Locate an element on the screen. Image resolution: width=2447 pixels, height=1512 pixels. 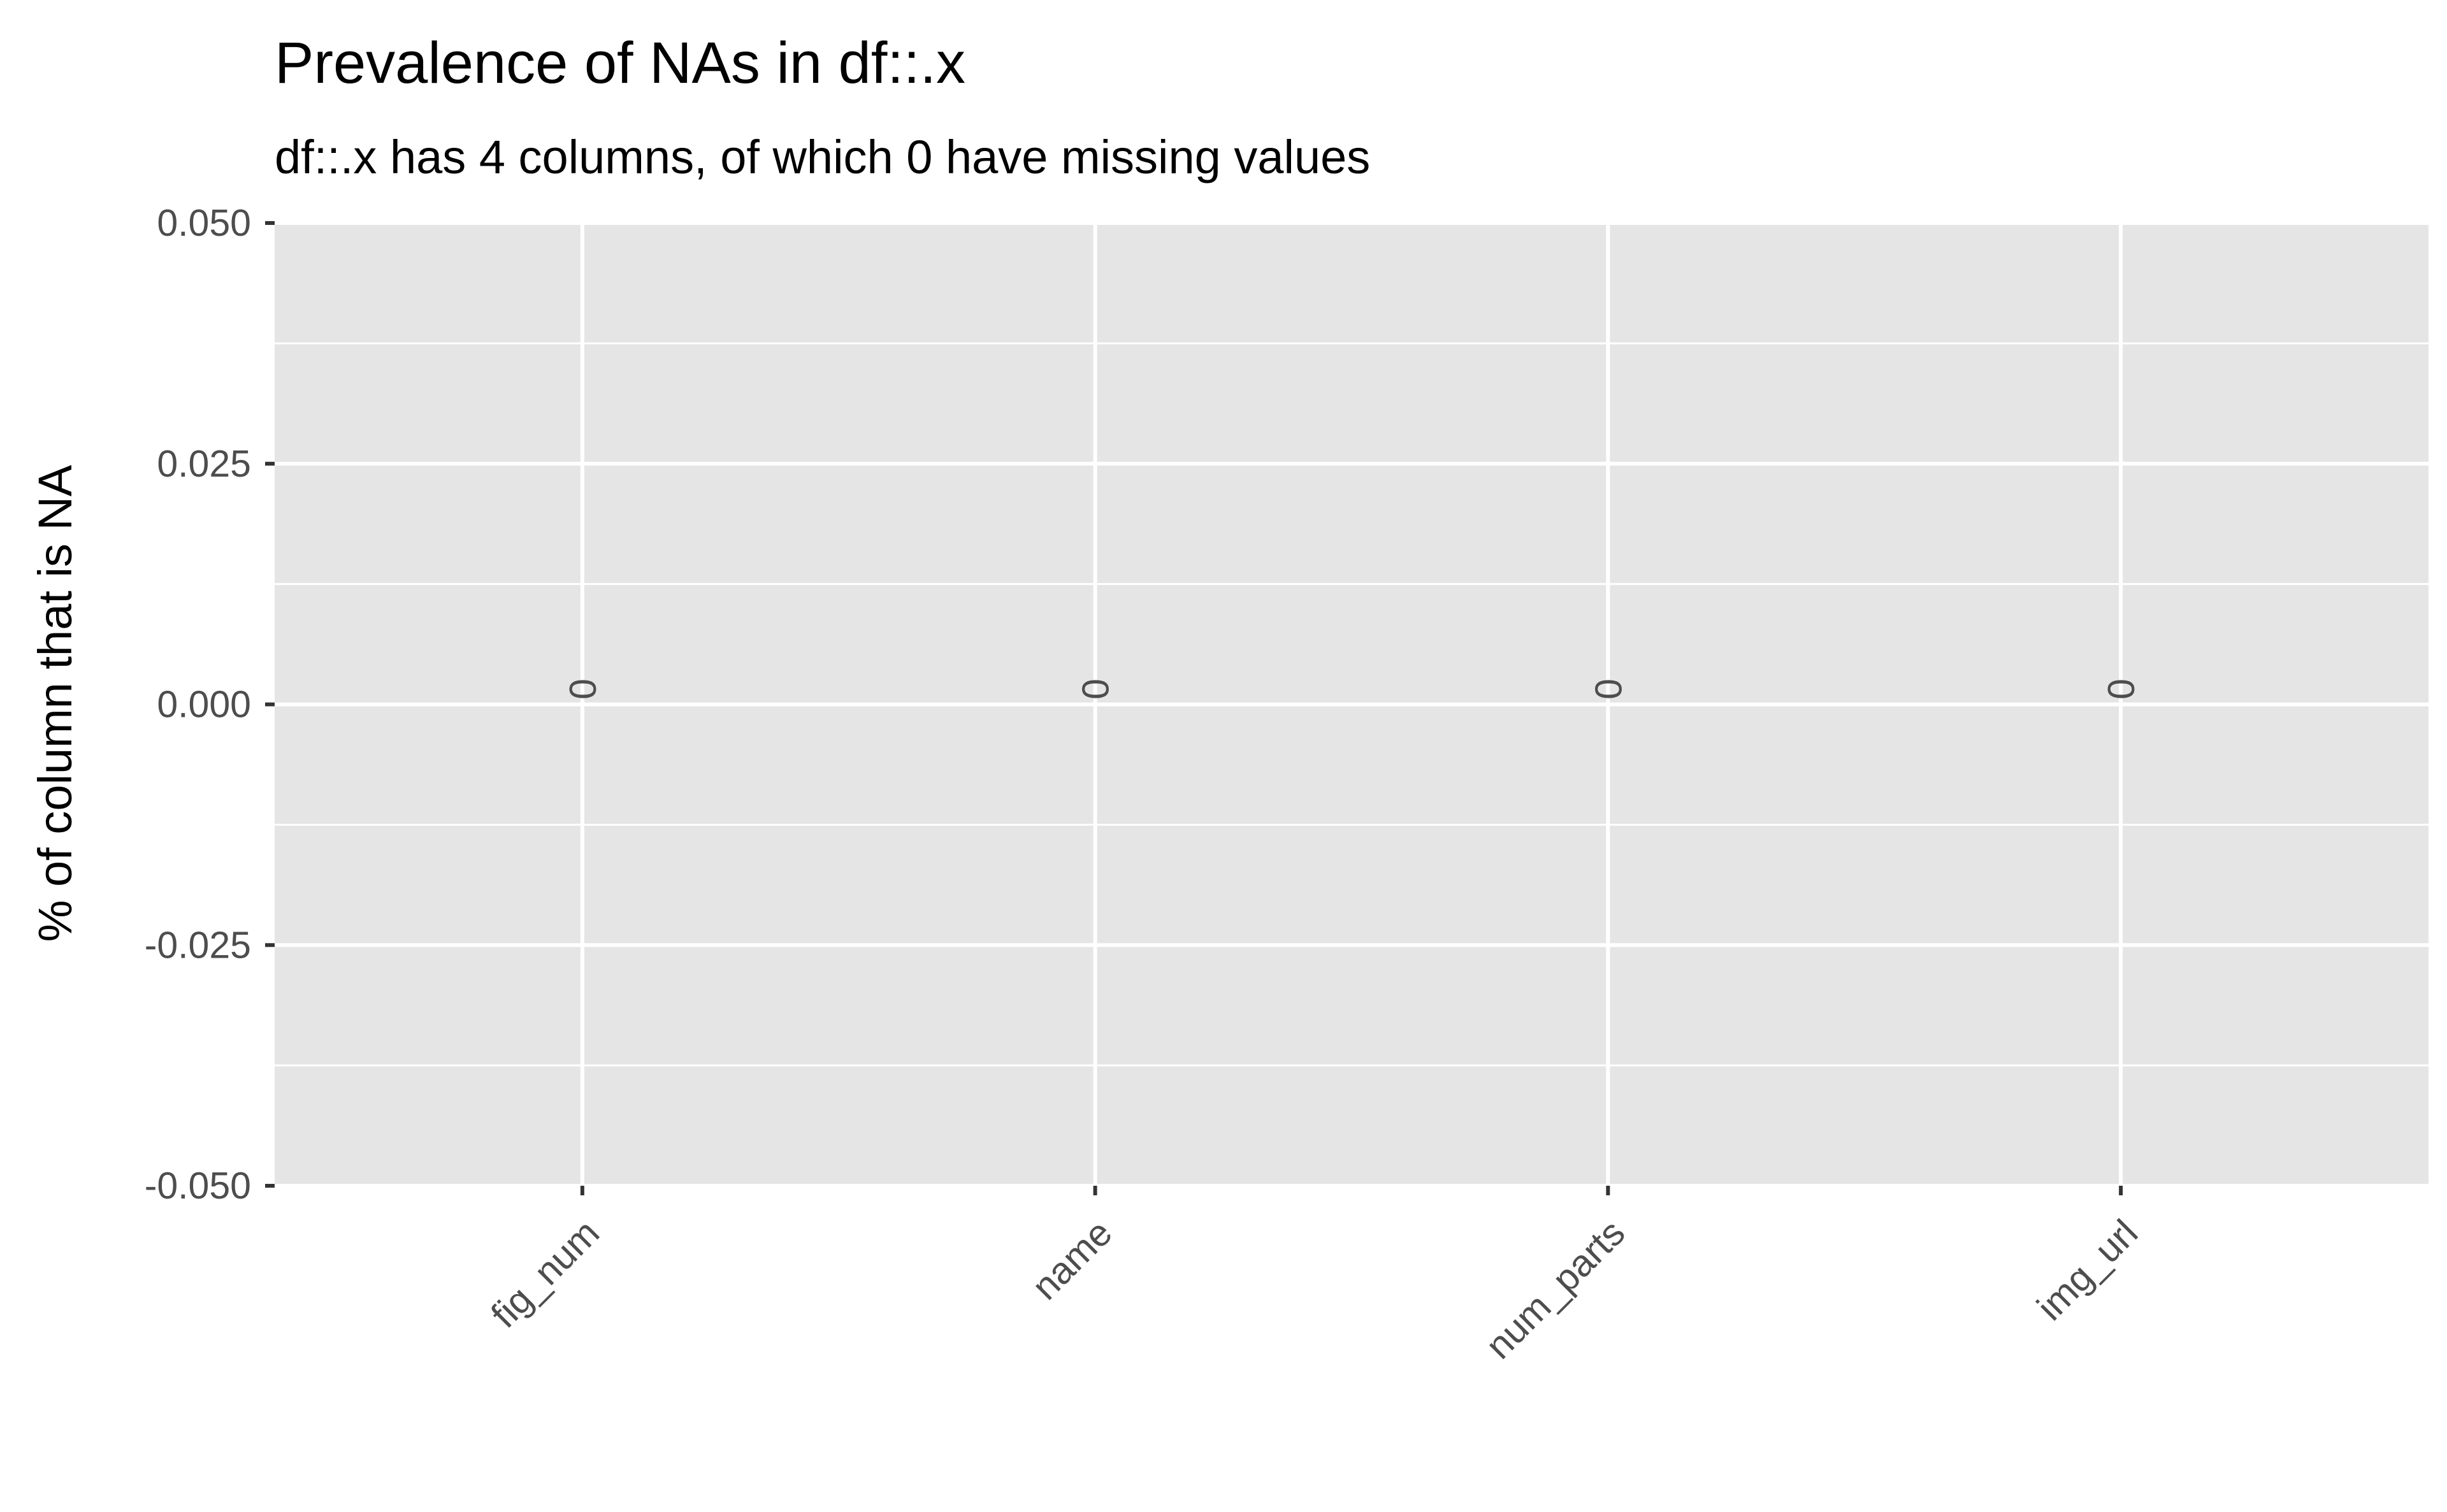
x-tick-label: name is located at coordinates (1072, 1260).